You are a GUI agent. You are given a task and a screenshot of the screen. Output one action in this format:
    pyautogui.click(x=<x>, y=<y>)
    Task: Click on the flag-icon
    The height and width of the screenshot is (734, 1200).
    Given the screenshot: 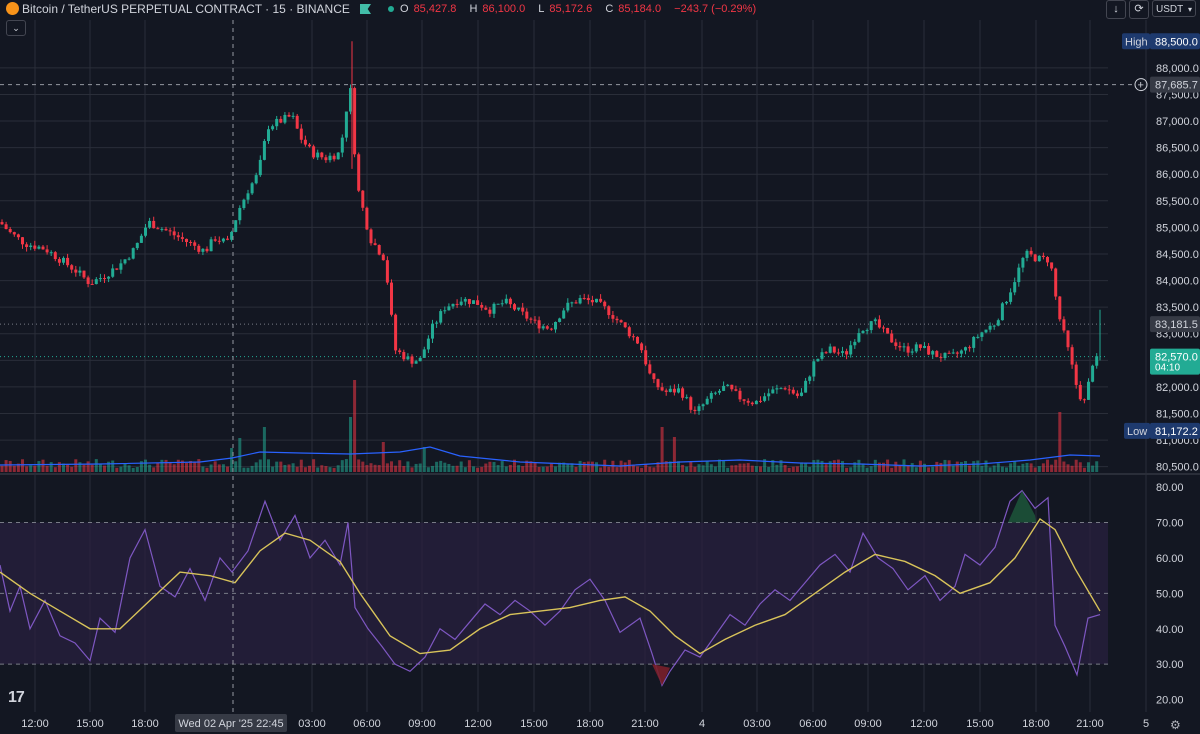 What is the action you would take?
    pyautogui.click(x=365, y=9)
    